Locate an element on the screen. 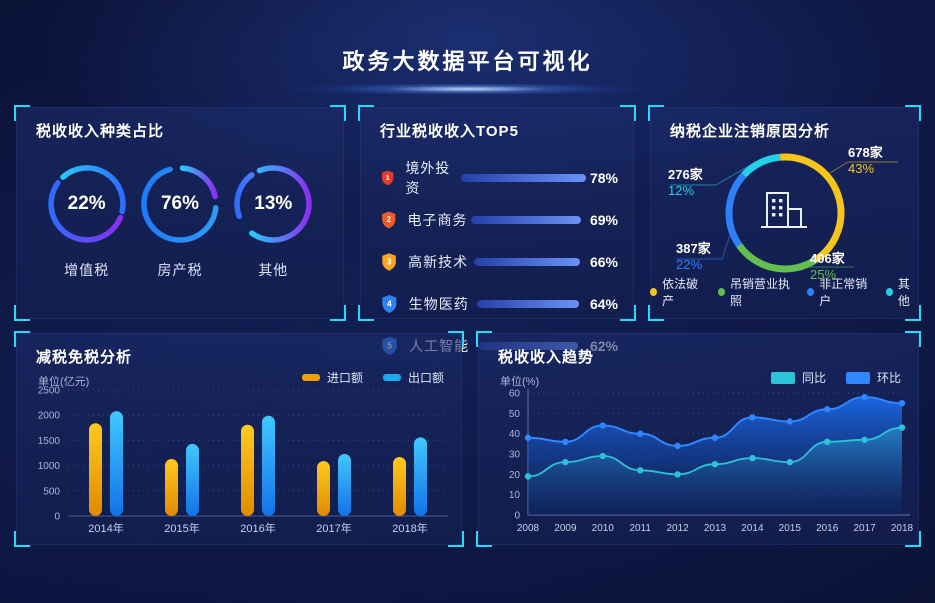 This screenshot has width=935, height=603. svg-text: 2017 is located at coordinates (864, 528).